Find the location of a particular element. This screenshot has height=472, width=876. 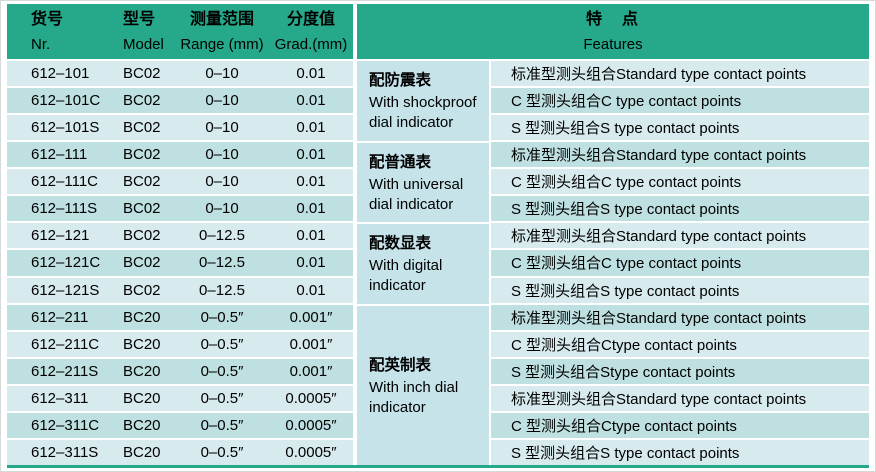

table-row: 612–101C BC02 0–10 0.01 is located at coordinates (180, 100).